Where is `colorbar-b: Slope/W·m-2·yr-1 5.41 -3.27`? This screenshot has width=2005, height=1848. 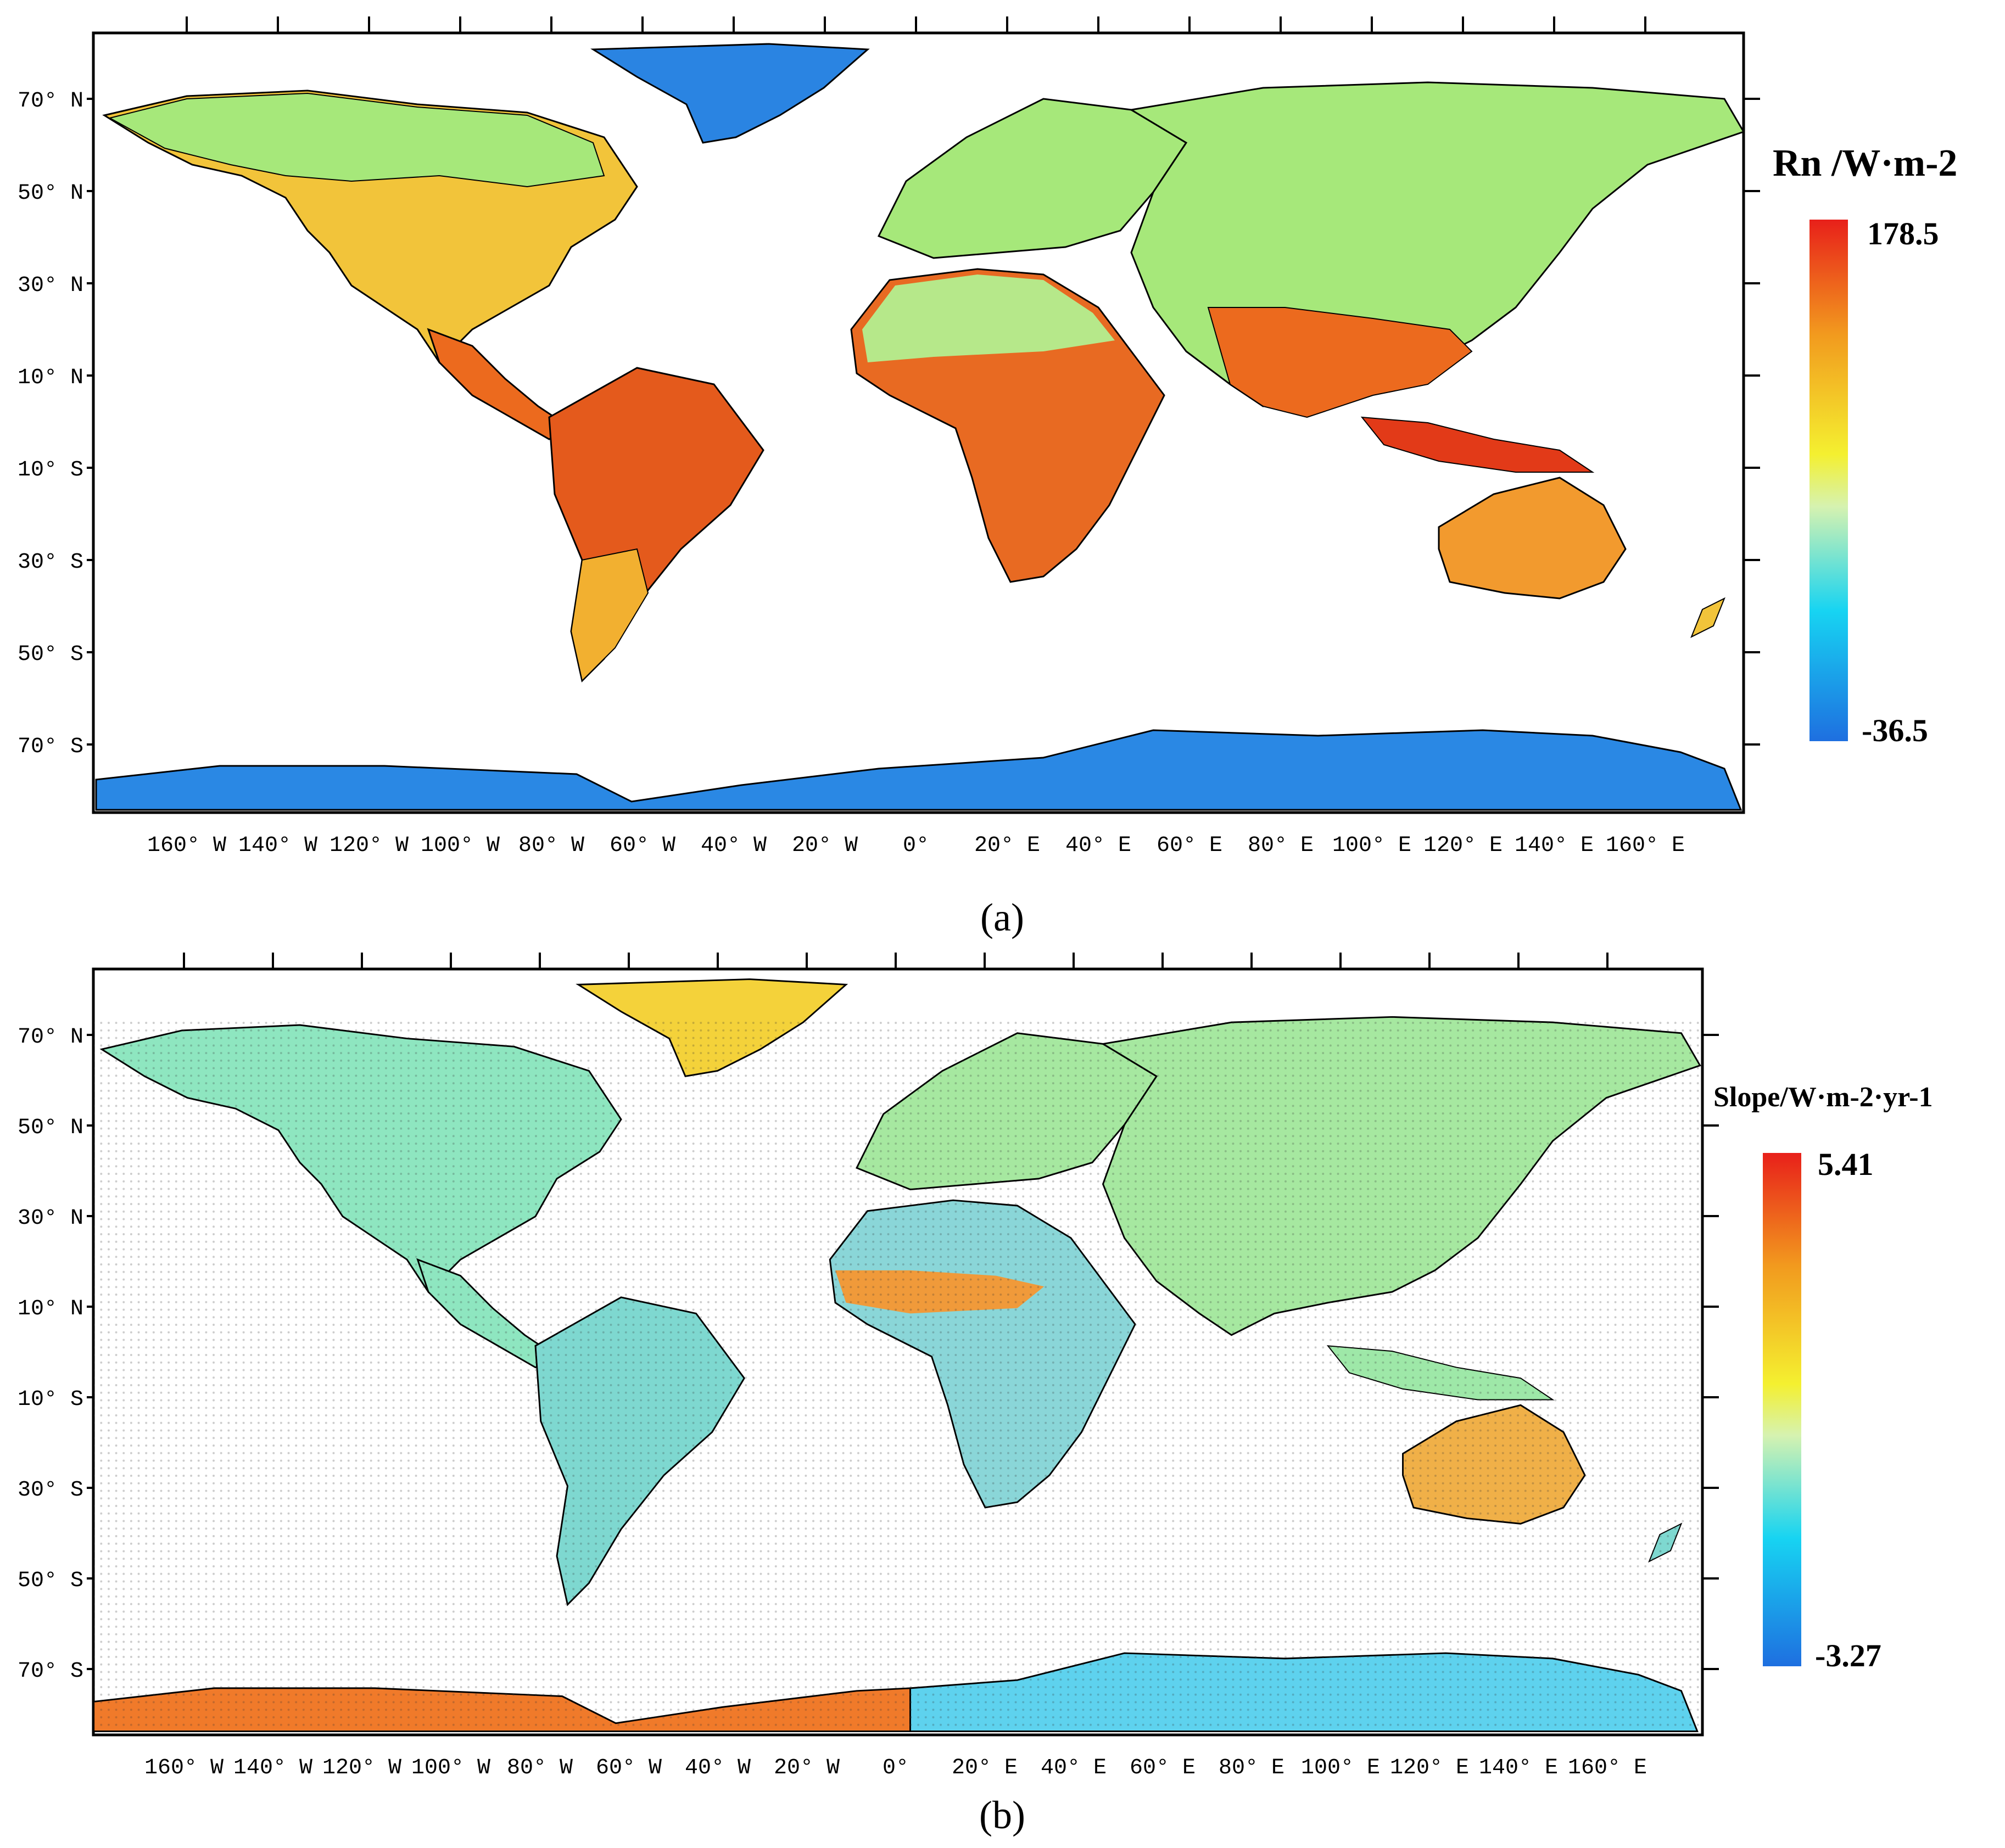
colorbar-b: Slope/W·m-2·yr-1 5.41 -3.27 is located at coordinates (1823, 1377).